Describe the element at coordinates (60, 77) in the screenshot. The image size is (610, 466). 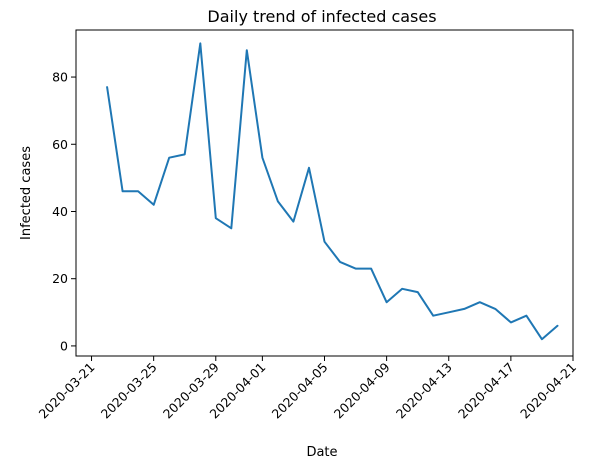
I see `y-tick-label: 80` at that location.